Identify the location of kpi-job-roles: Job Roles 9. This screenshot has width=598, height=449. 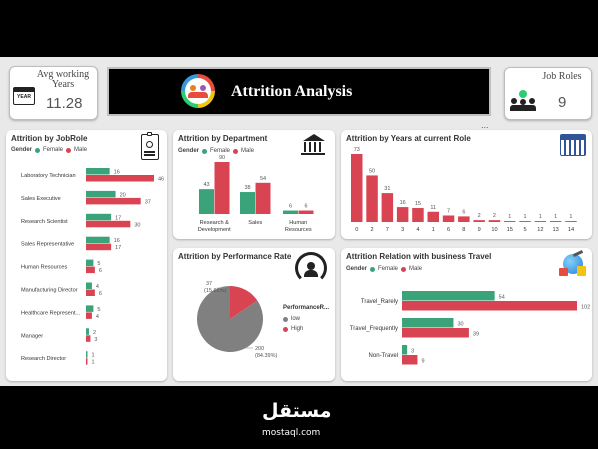
(548, 93).